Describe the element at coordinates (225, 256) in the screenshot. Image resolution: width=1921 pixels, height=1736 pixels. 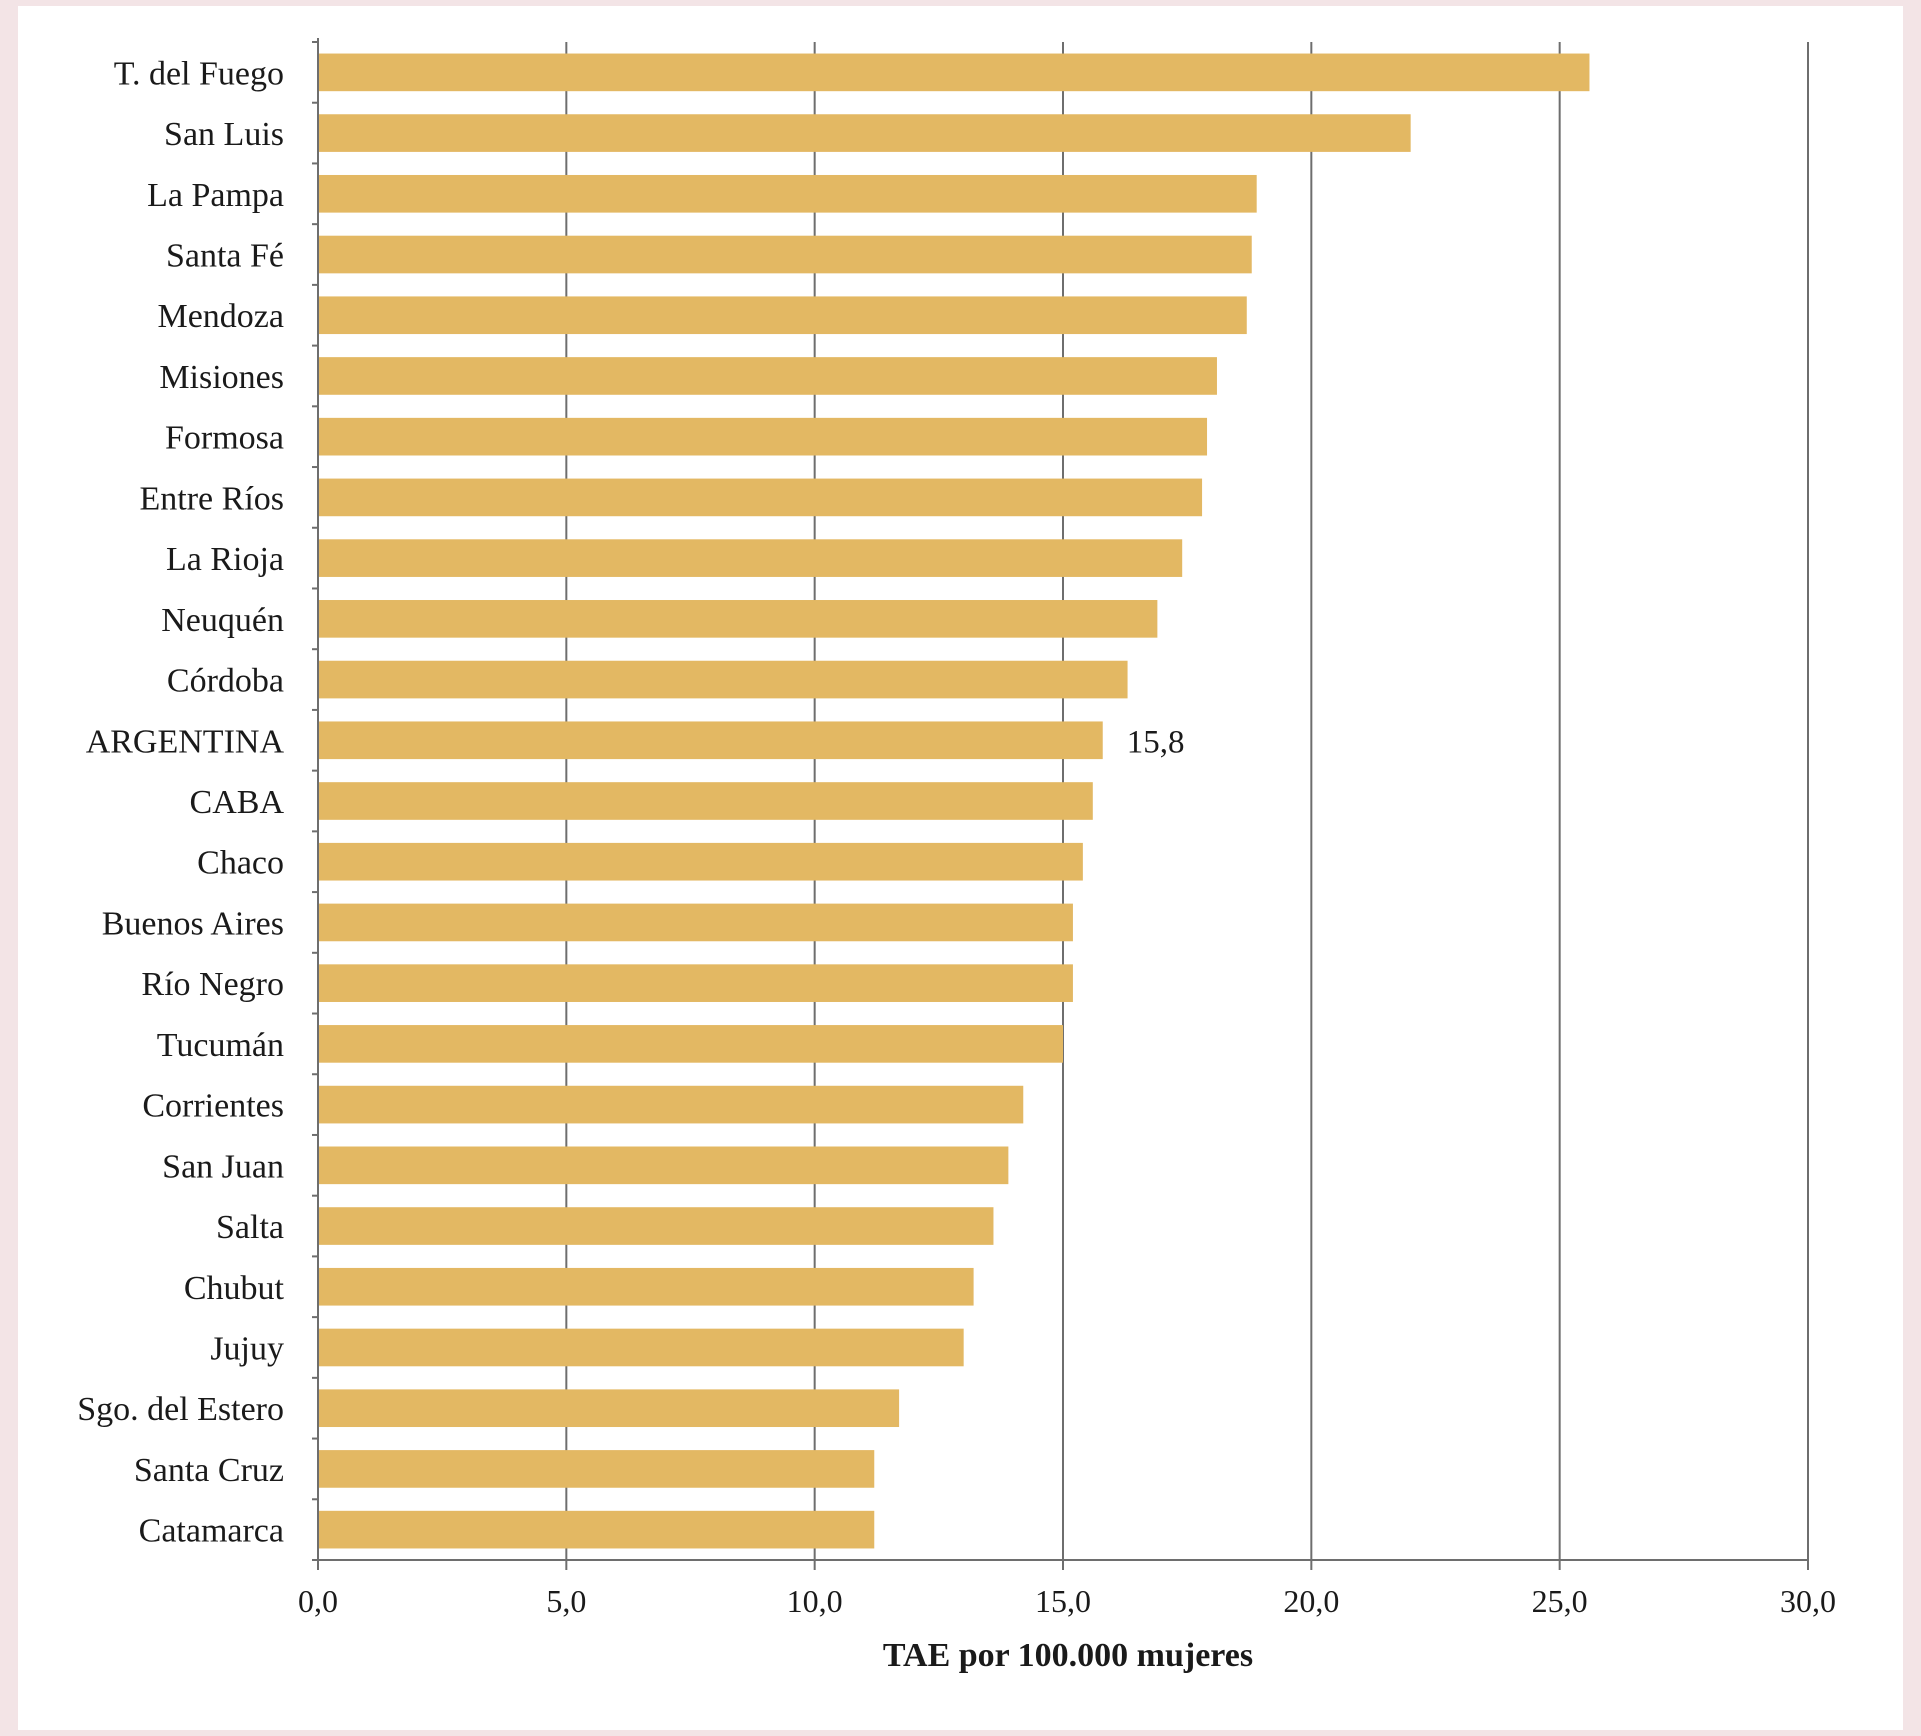
I see `category-label: Santa Fé` at that location.